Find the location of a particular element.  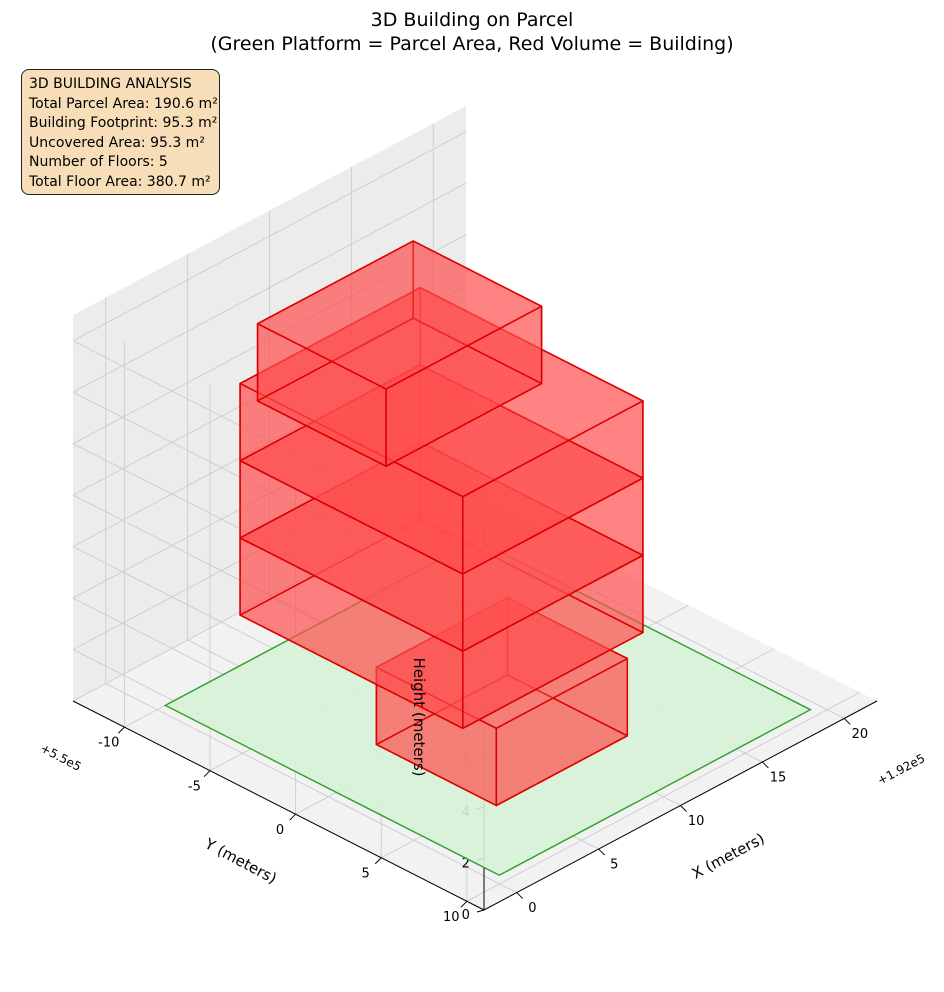

z-axis-label: Height (meters) is located at coordinates (419, 717).